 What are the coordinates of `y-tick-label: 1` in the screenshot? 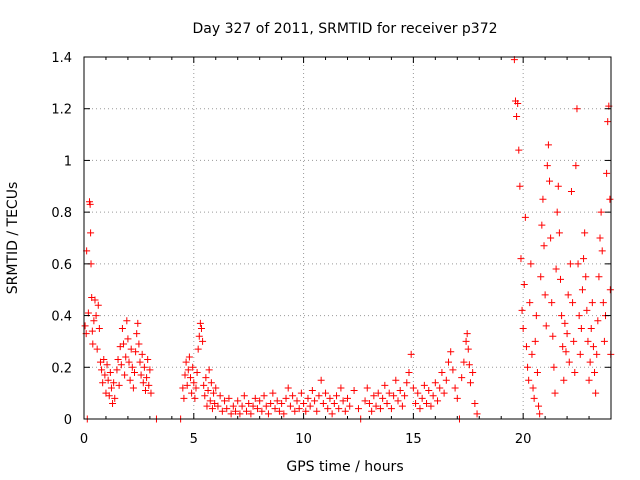 It's located at (68, 161).